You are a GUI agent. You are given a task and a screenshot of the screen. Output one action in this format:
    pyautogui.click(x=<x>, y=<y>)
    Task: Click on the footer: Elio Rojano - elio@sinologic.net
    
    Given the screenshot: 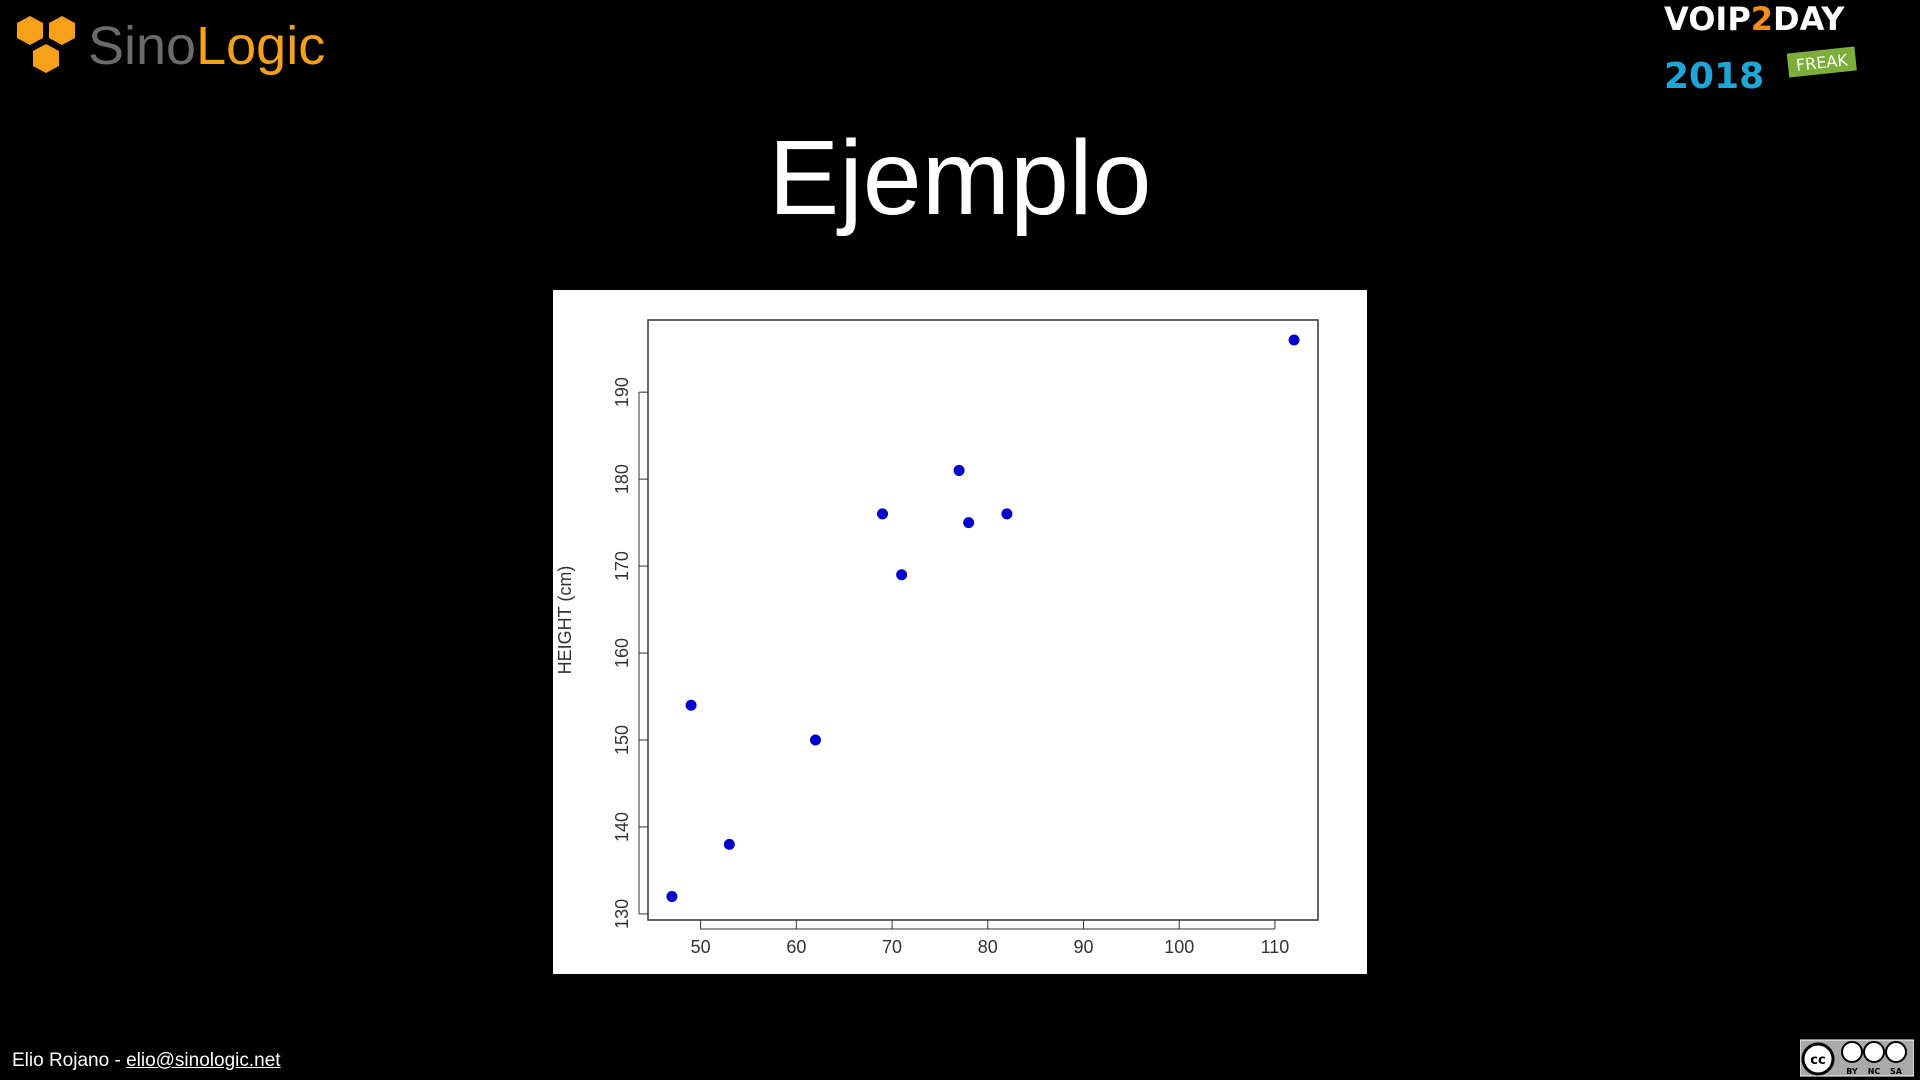 What is the action you would take?
    pyautogui.click(x=146, y=1061)
    